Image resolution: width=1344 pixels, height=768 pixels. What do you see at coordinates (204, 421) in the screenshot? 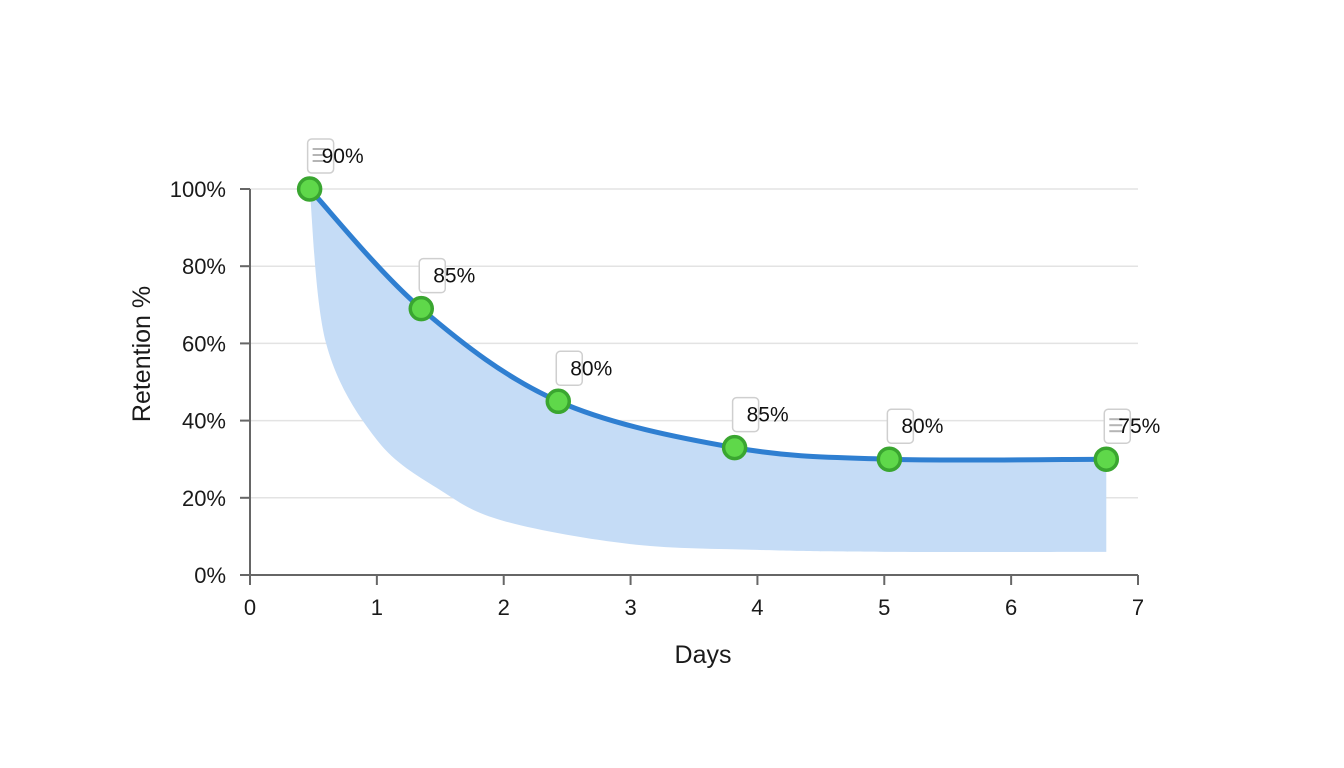
I see `y-tick-label: 40%` at bounding box center [204, 421].